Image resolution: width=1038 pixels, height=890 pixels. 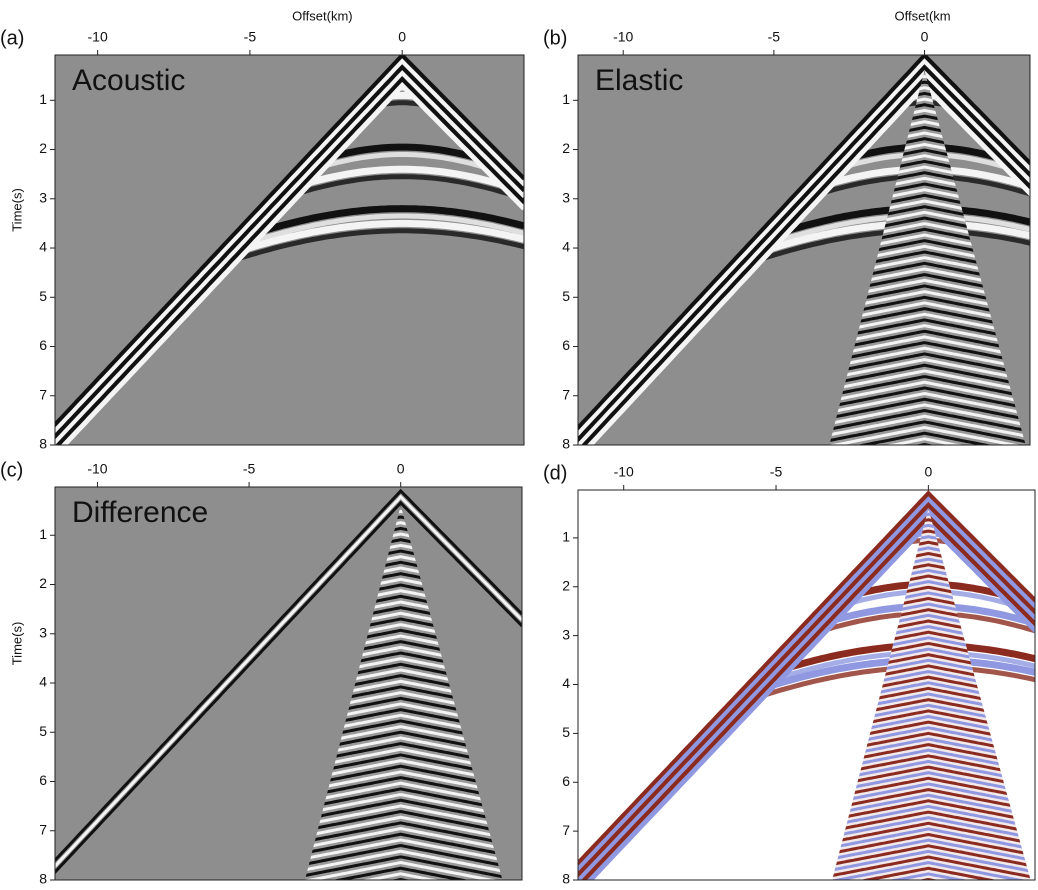 I want to click on panel-title: Elastic, so click(x=639, y=80).